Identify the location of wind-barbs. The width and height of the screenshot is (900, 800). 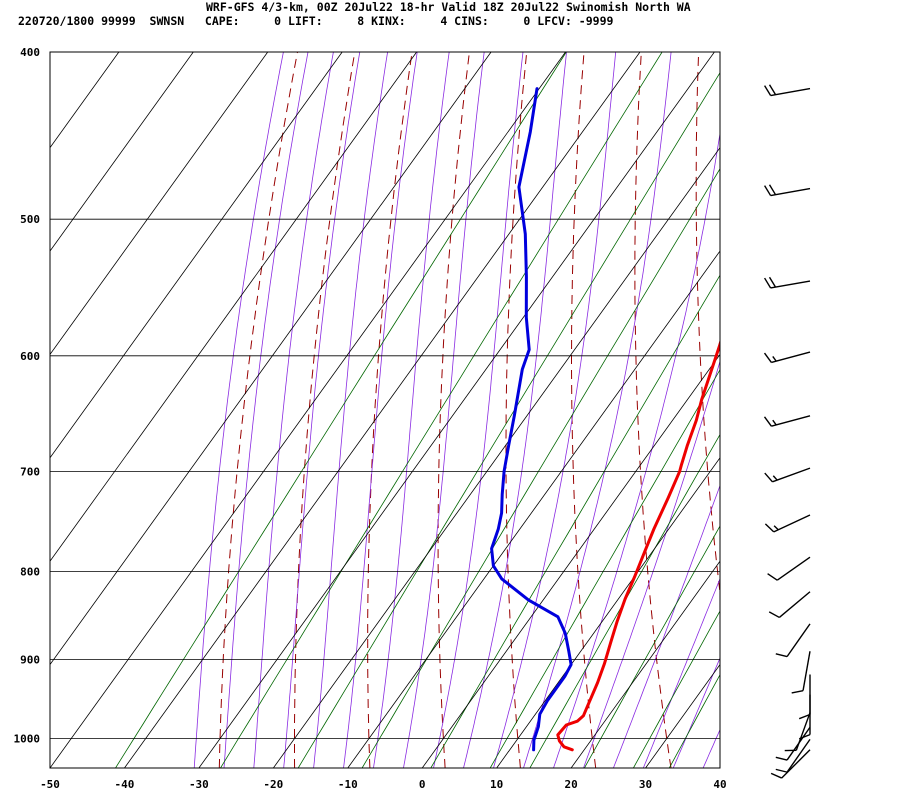
(787, 431).